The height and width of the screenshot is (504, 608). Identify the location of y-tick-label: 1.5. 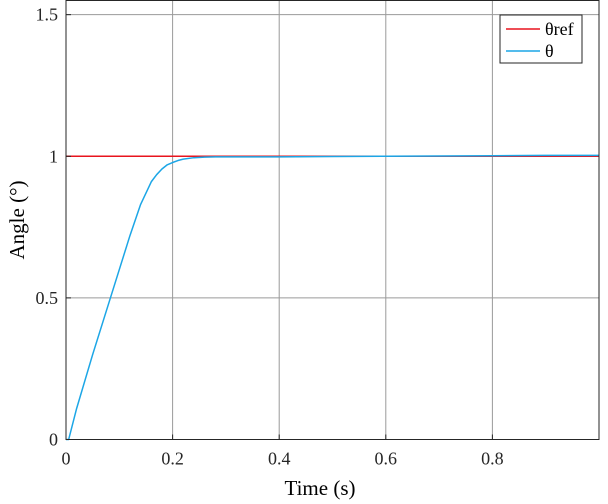
(47, 15).